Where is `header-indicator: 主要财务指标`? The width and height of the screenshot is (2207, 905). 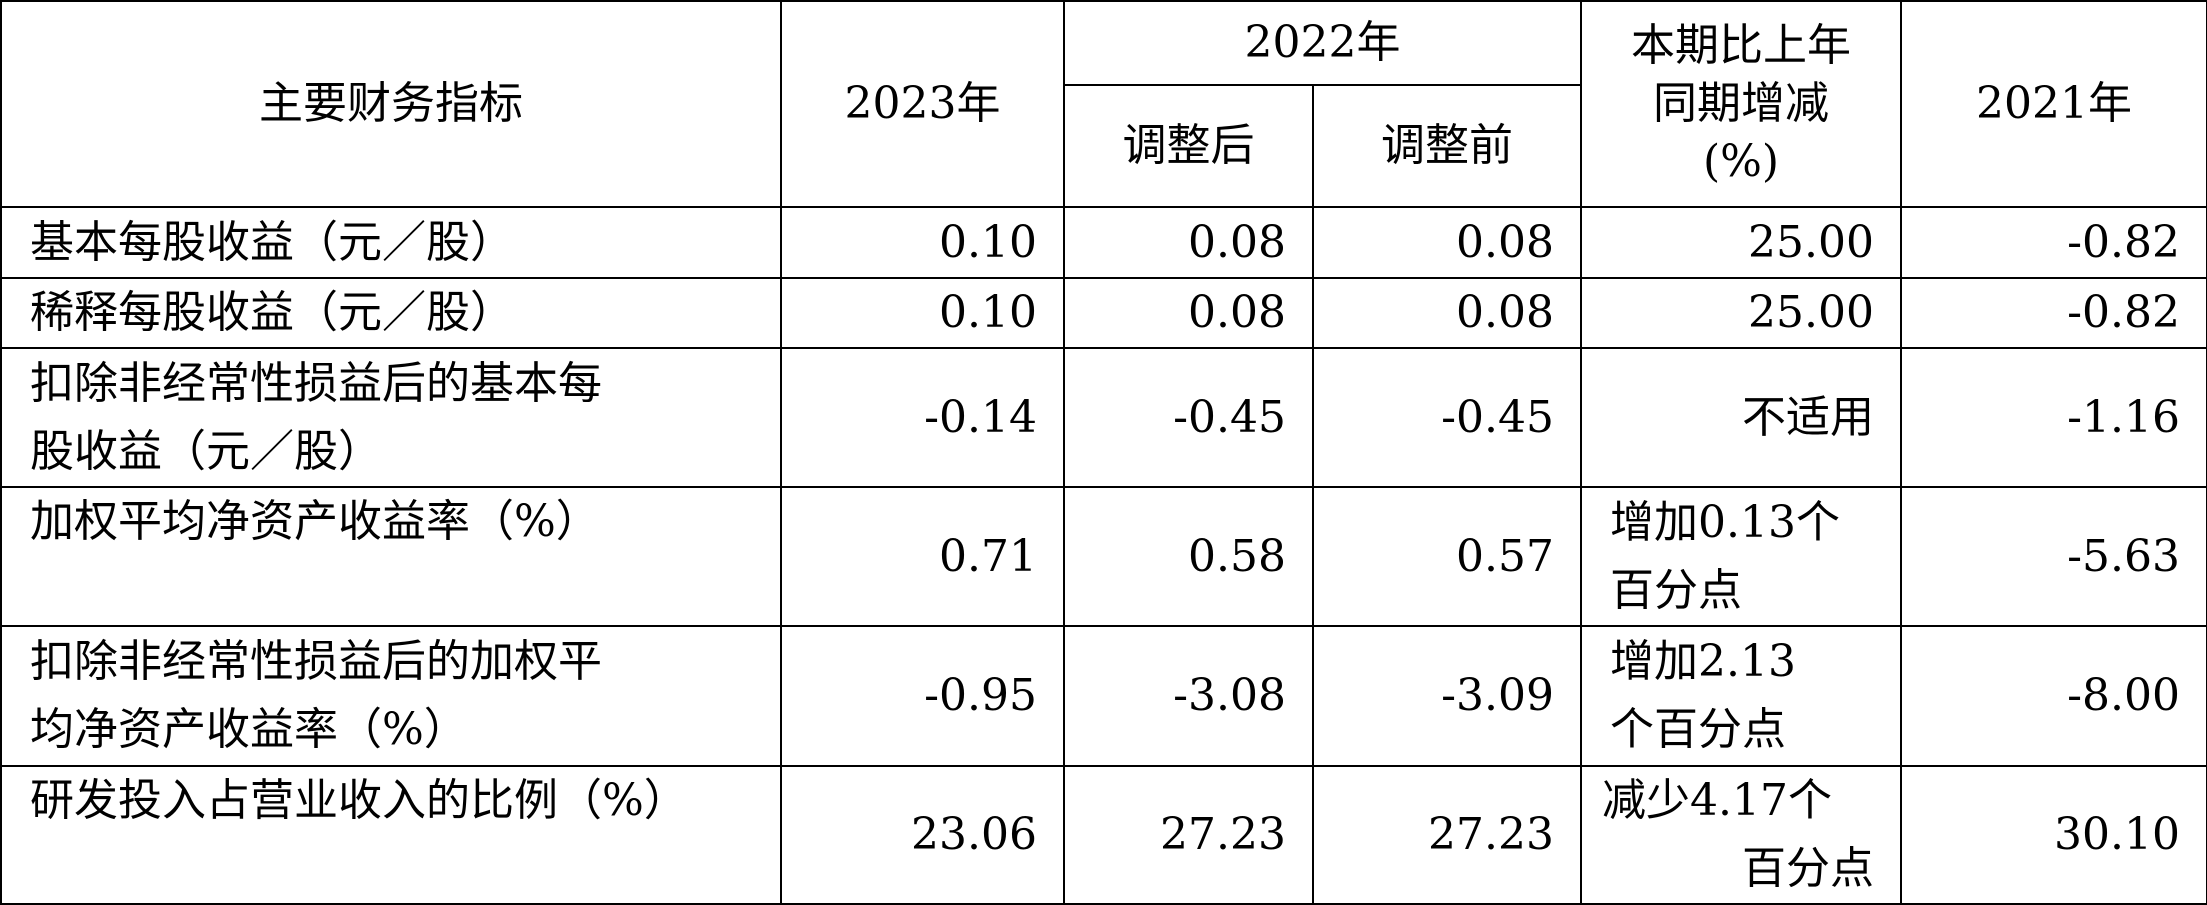 header-indicator: 主要财务指标 is located at coordinates (391, 104).